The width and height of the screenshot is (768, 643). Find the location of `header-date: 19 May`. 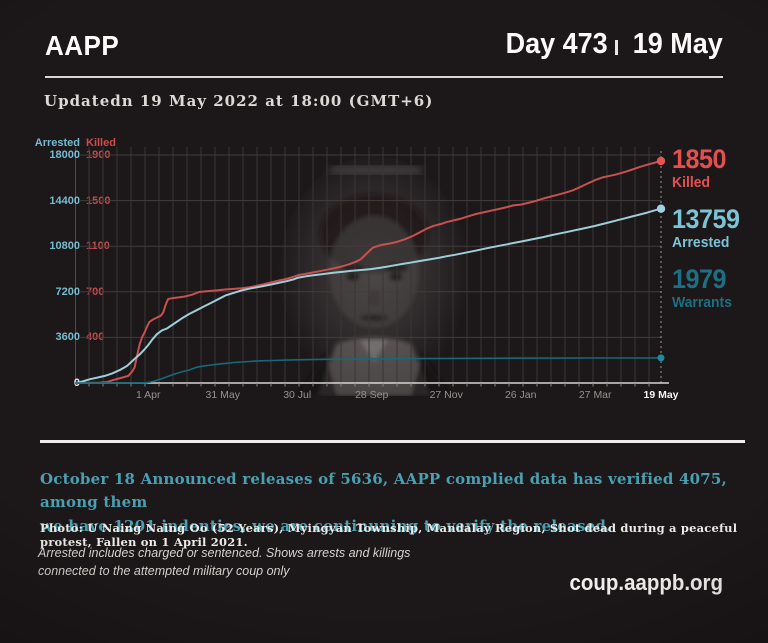

header-date: 19 May is located at coordinates (678, 44).